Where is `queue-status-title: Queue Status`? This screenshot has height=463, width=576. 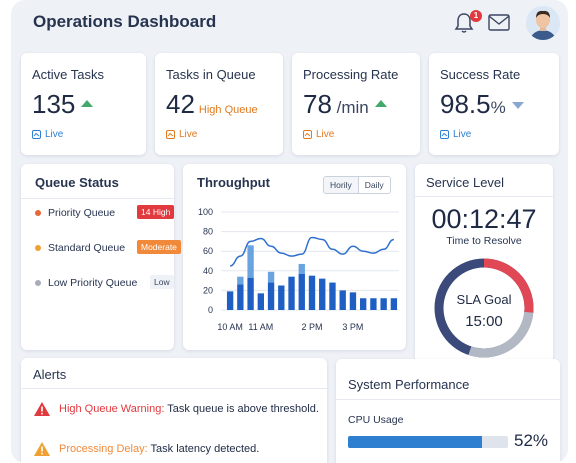
queue-status-title: Queue Status is located at coordinates (77, 182).